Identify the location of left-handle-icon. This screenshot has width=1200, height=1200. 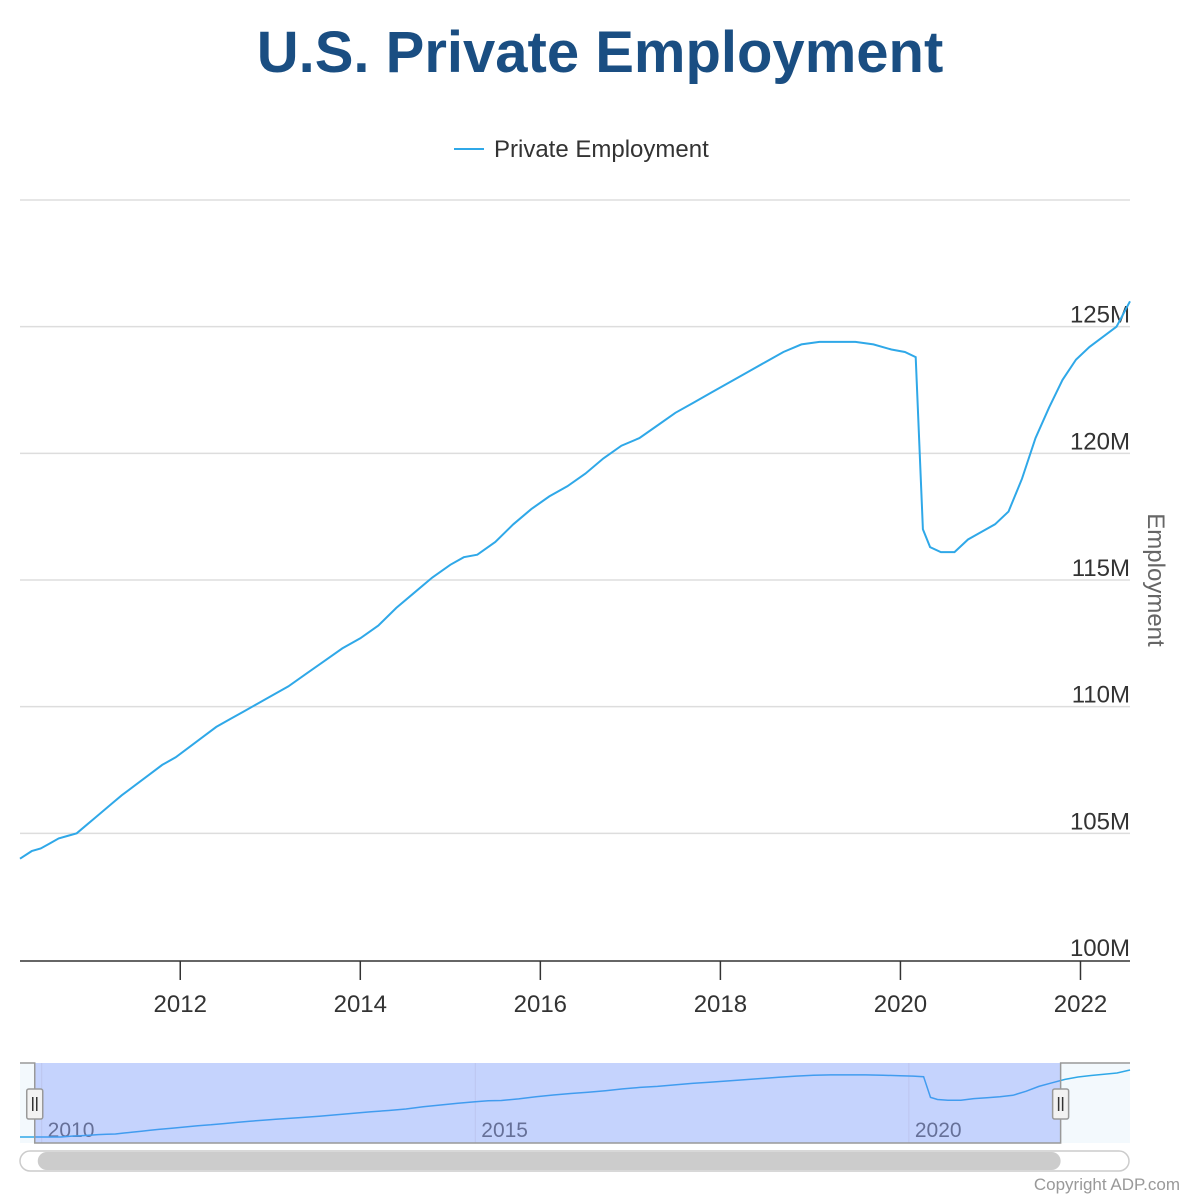
(34, 1104).